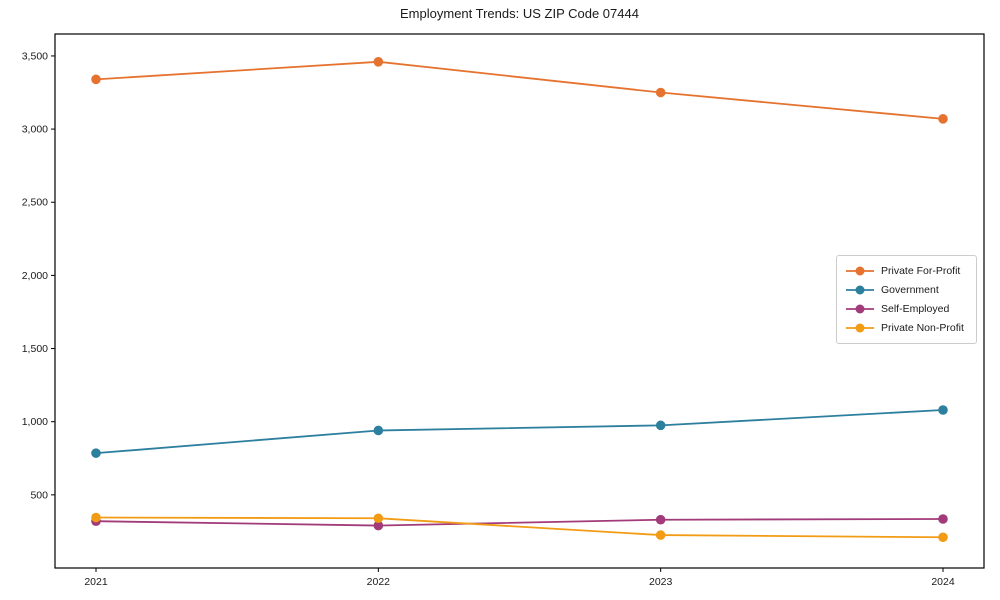 The width and height of the screenshot is (1000, 600). What do you see at coordinates (661, 582) in the screenshot?
I see `x-tick-label: 2023` at bounding box center [661, 582].